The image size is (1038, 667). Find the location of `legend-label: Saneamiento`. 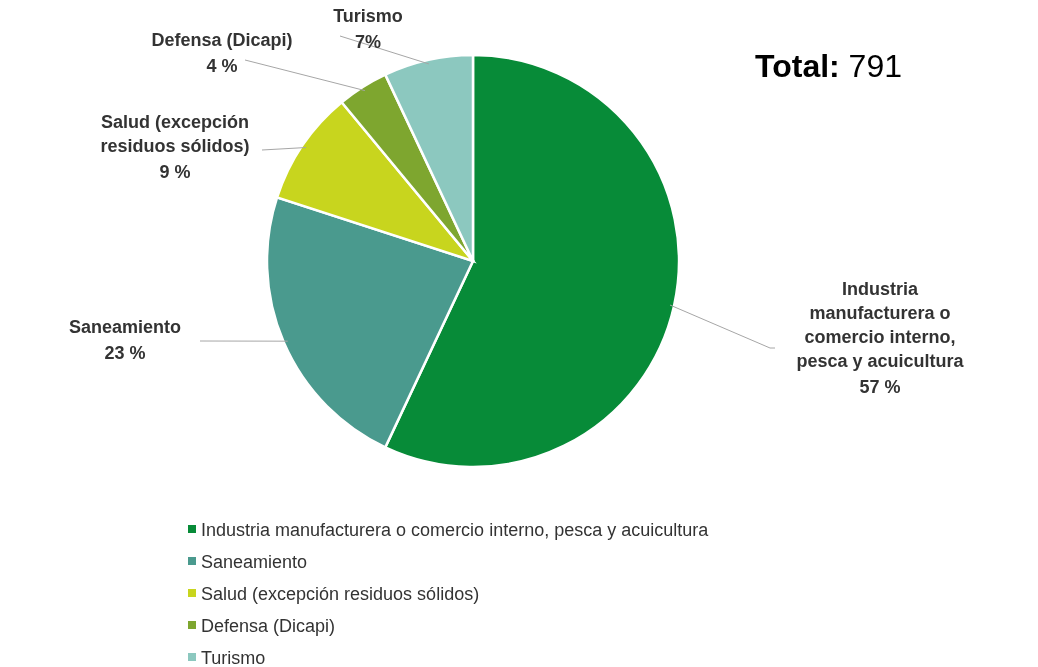

legend-label: Saneamiento is located at coordinates (254, 562).